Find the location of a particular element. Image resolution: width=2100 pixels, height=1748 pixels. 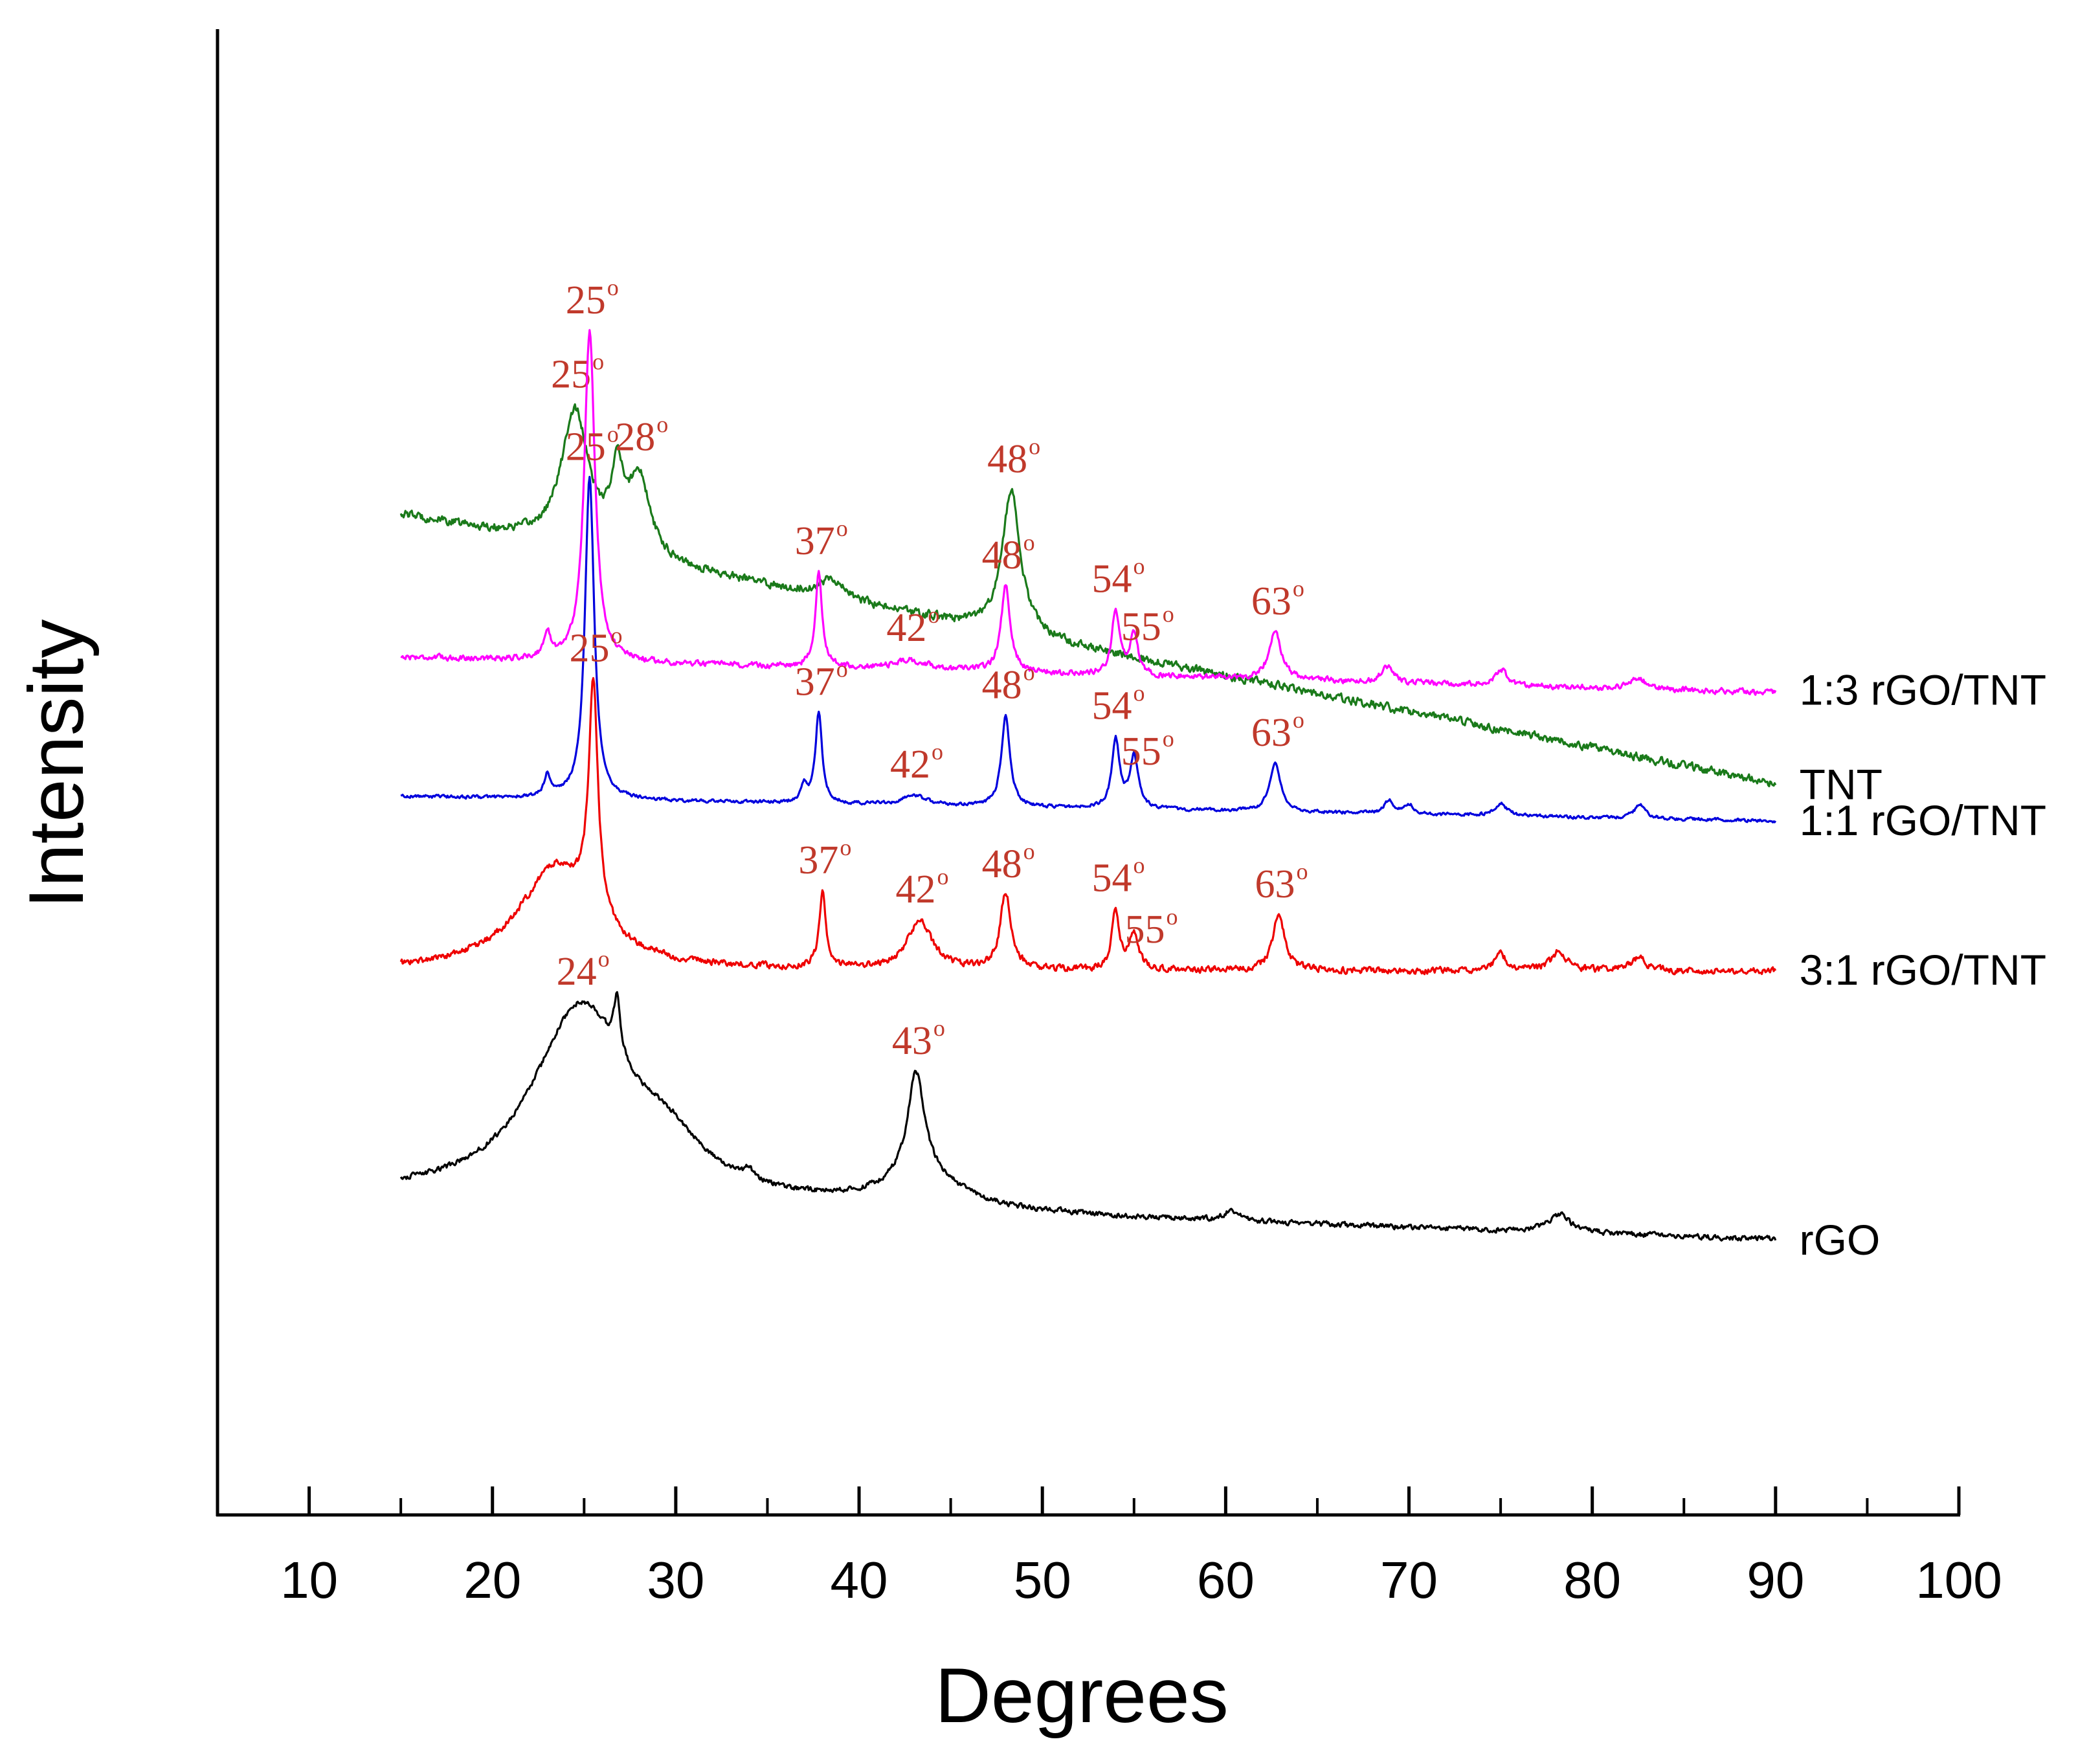

peak-label-3-1-rgo-tnt-25: 25 is located at coordinates (589, 648).